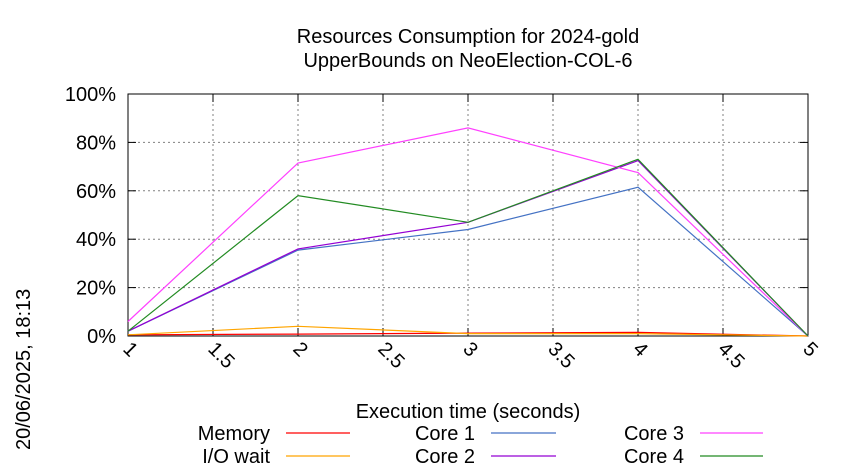  I want to click on legend-label-core-1: Core 1, so click(445, 434).